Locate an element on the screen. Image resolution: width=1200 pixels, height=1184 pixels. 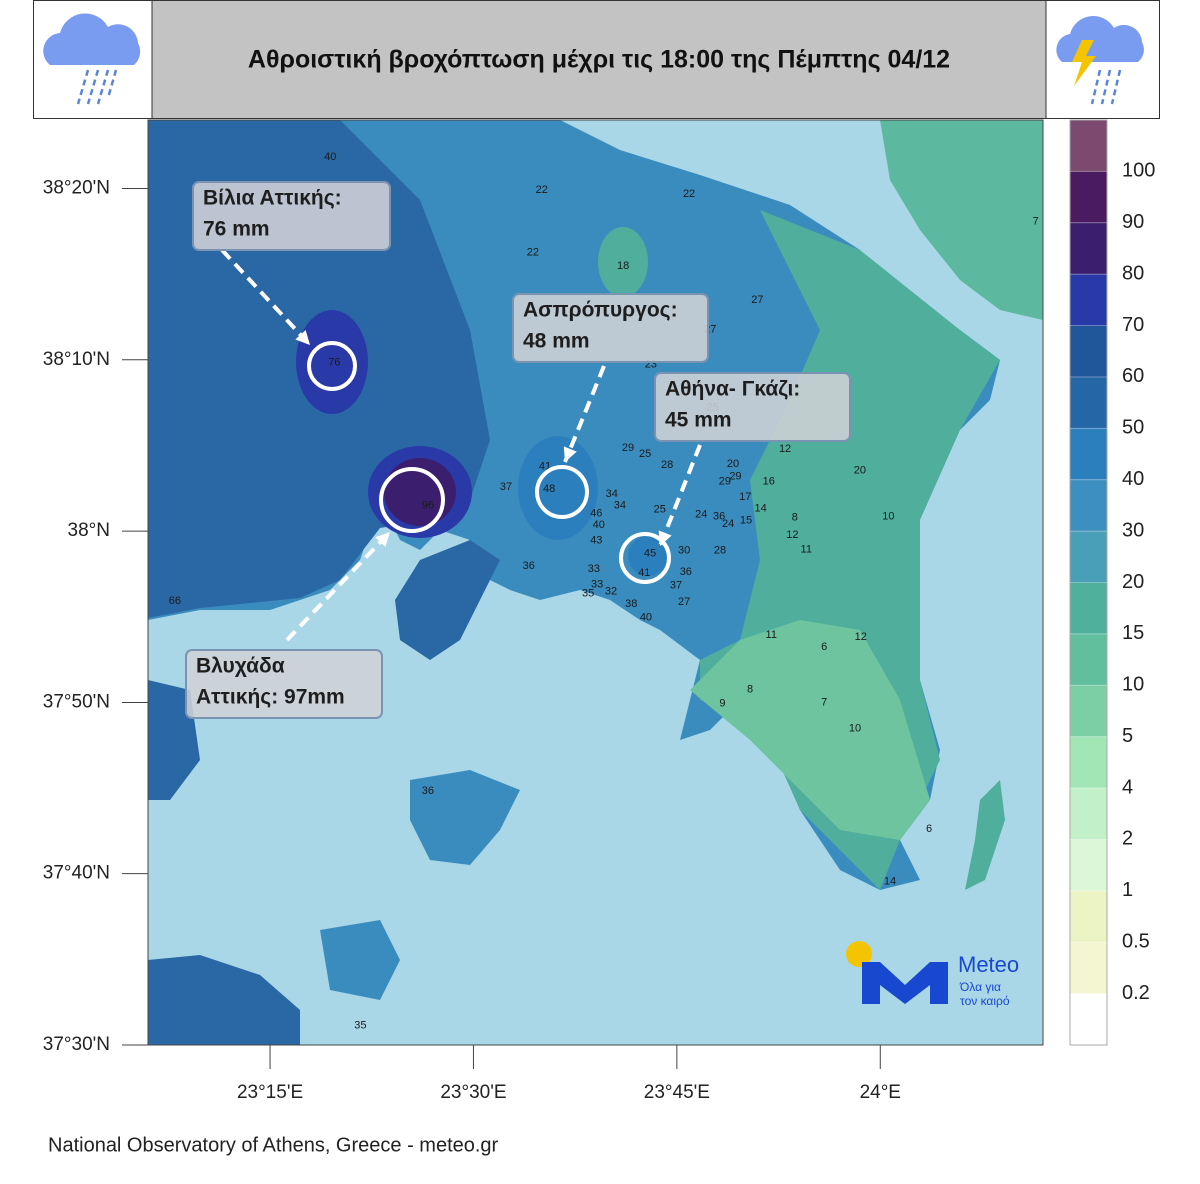
x-tick-label: 24°E is located at coordinates (880, 1092).